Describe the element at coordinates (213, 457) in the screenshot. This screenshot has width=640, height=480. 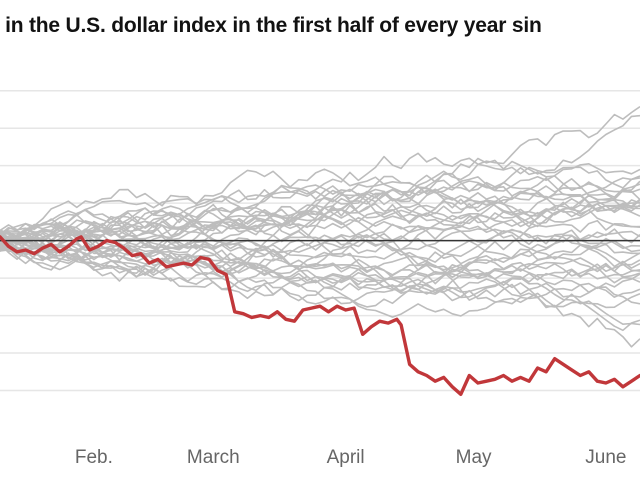
I see `x-tick-label-1: March` at that location.